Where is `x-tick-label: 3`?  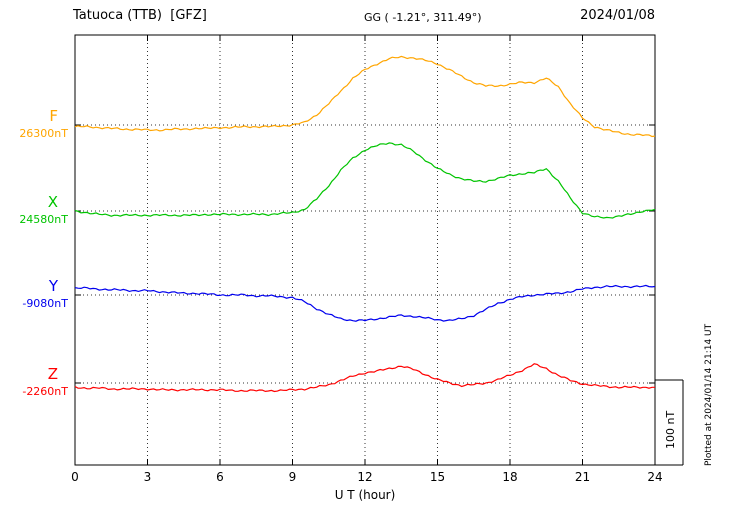 x-tick-label: 3 is located at coordinates (147, 477).